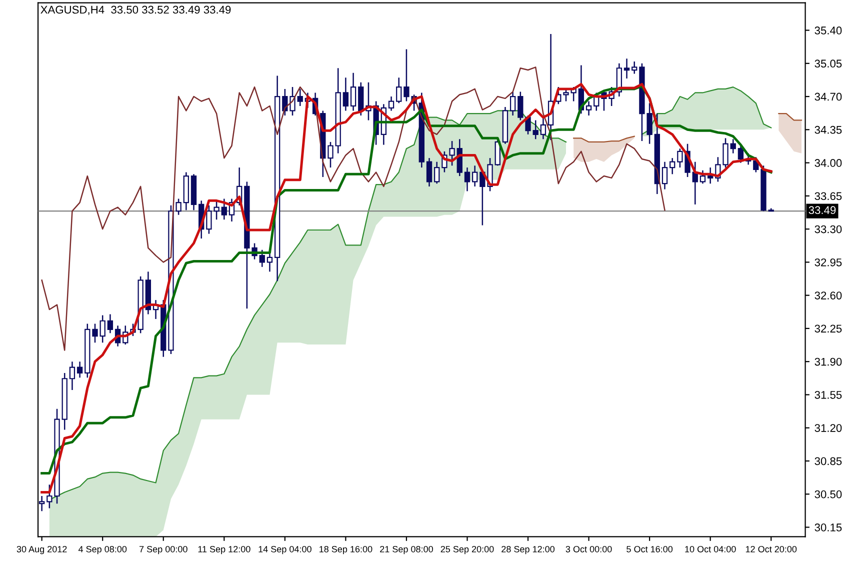 Image resolution: width=845 pixels, height=562 pixels. Describe the element at coordinates (41, 550) in the screenshot. I see `x-tick-label: 30 Aug 2012` at that location.